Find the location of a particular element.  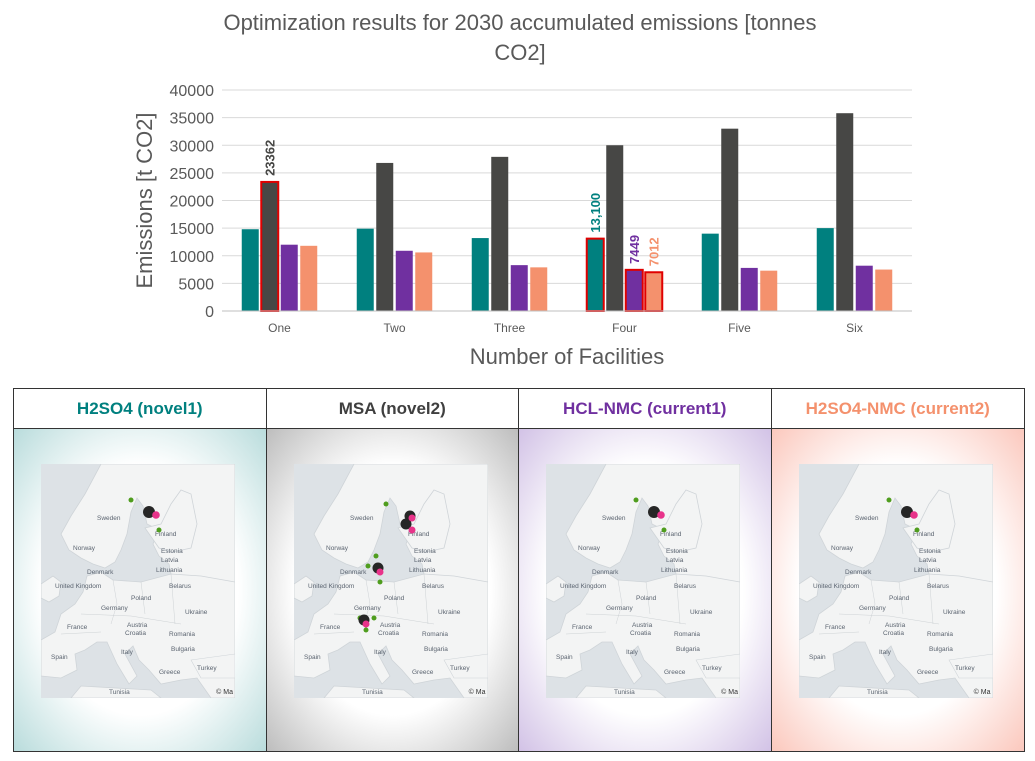

panel-title: MSA (novel2) is located at coordinates (392, 409).